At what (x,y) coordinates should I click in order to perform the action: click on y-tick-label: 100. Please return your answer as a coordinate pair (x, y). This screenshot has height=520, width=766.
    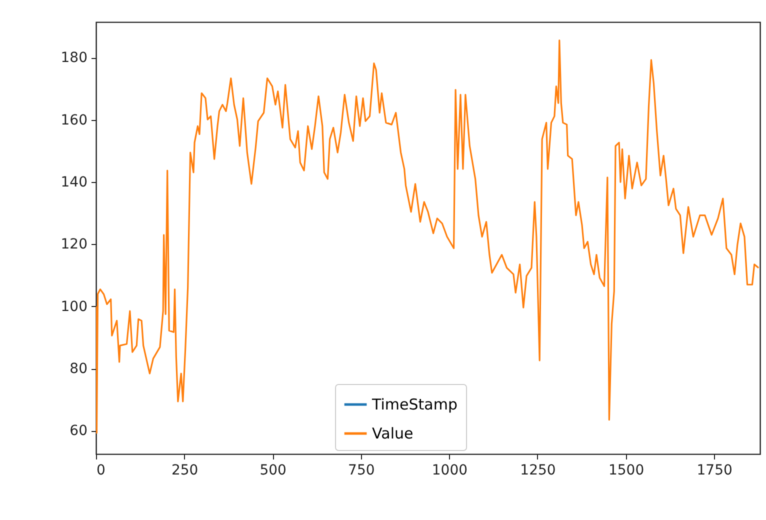
    Looking at the image, I should click on (74, 306).